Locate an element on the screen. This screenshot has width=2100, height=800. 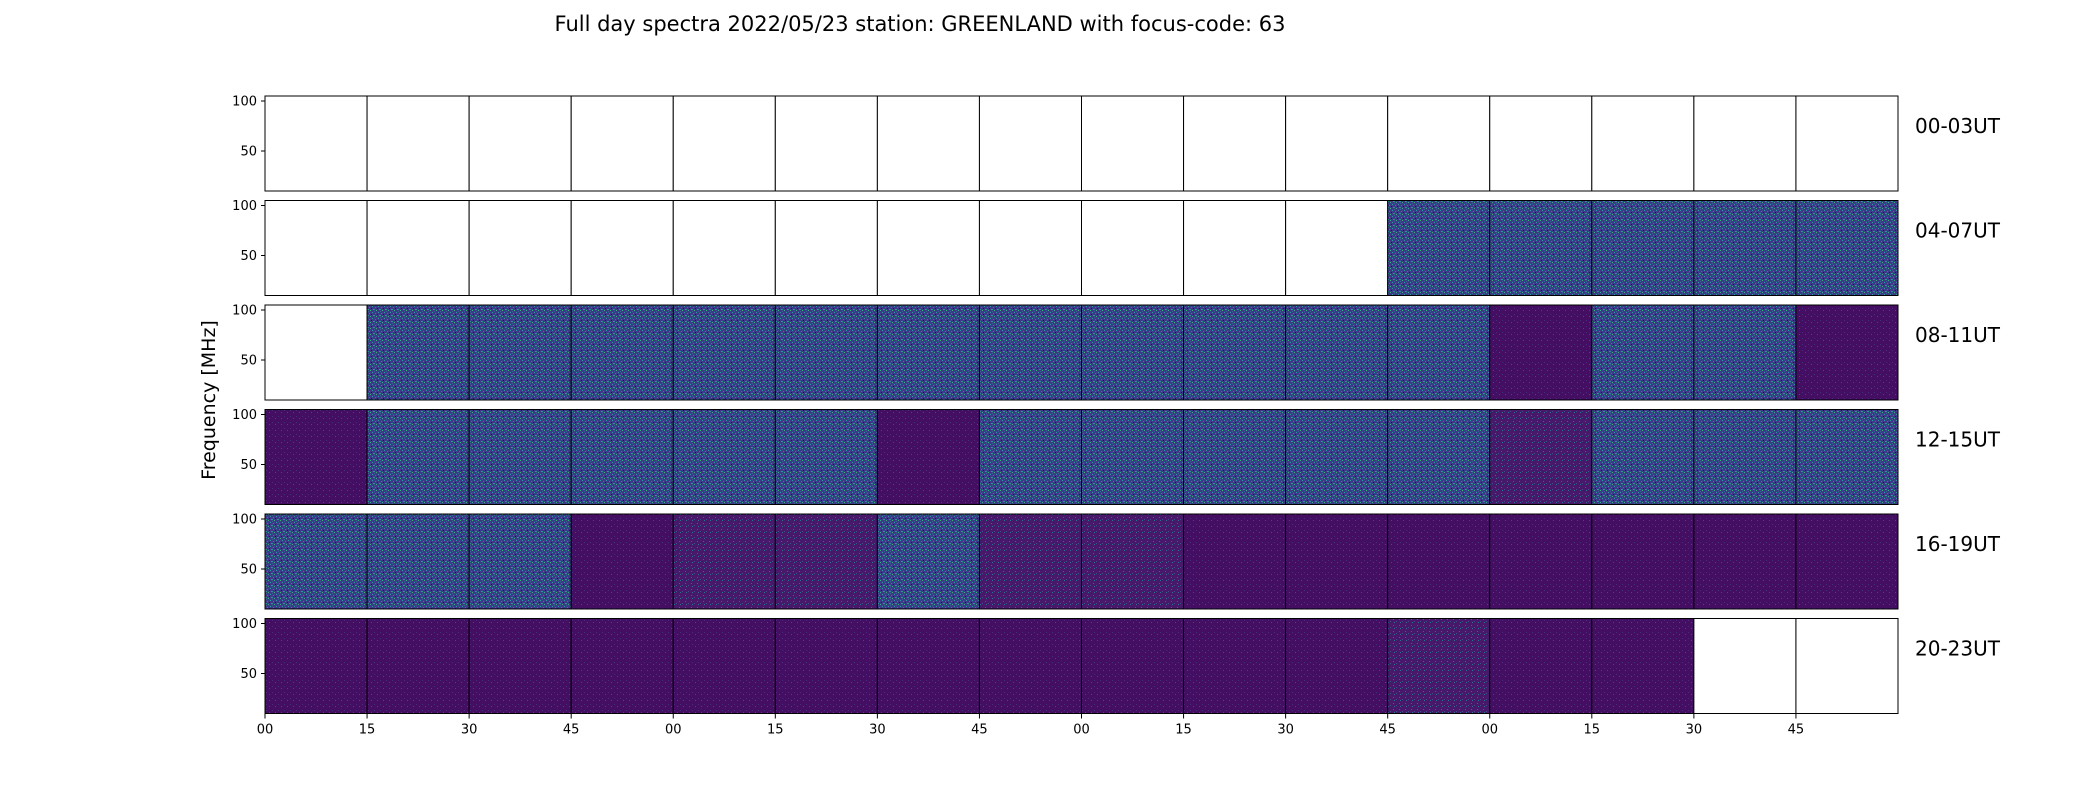
x-axis-ticks: 00 15 30 45 00 15 30 45 00 15 30 45 00 15 30 45 is located at coordinates (1031, 725).